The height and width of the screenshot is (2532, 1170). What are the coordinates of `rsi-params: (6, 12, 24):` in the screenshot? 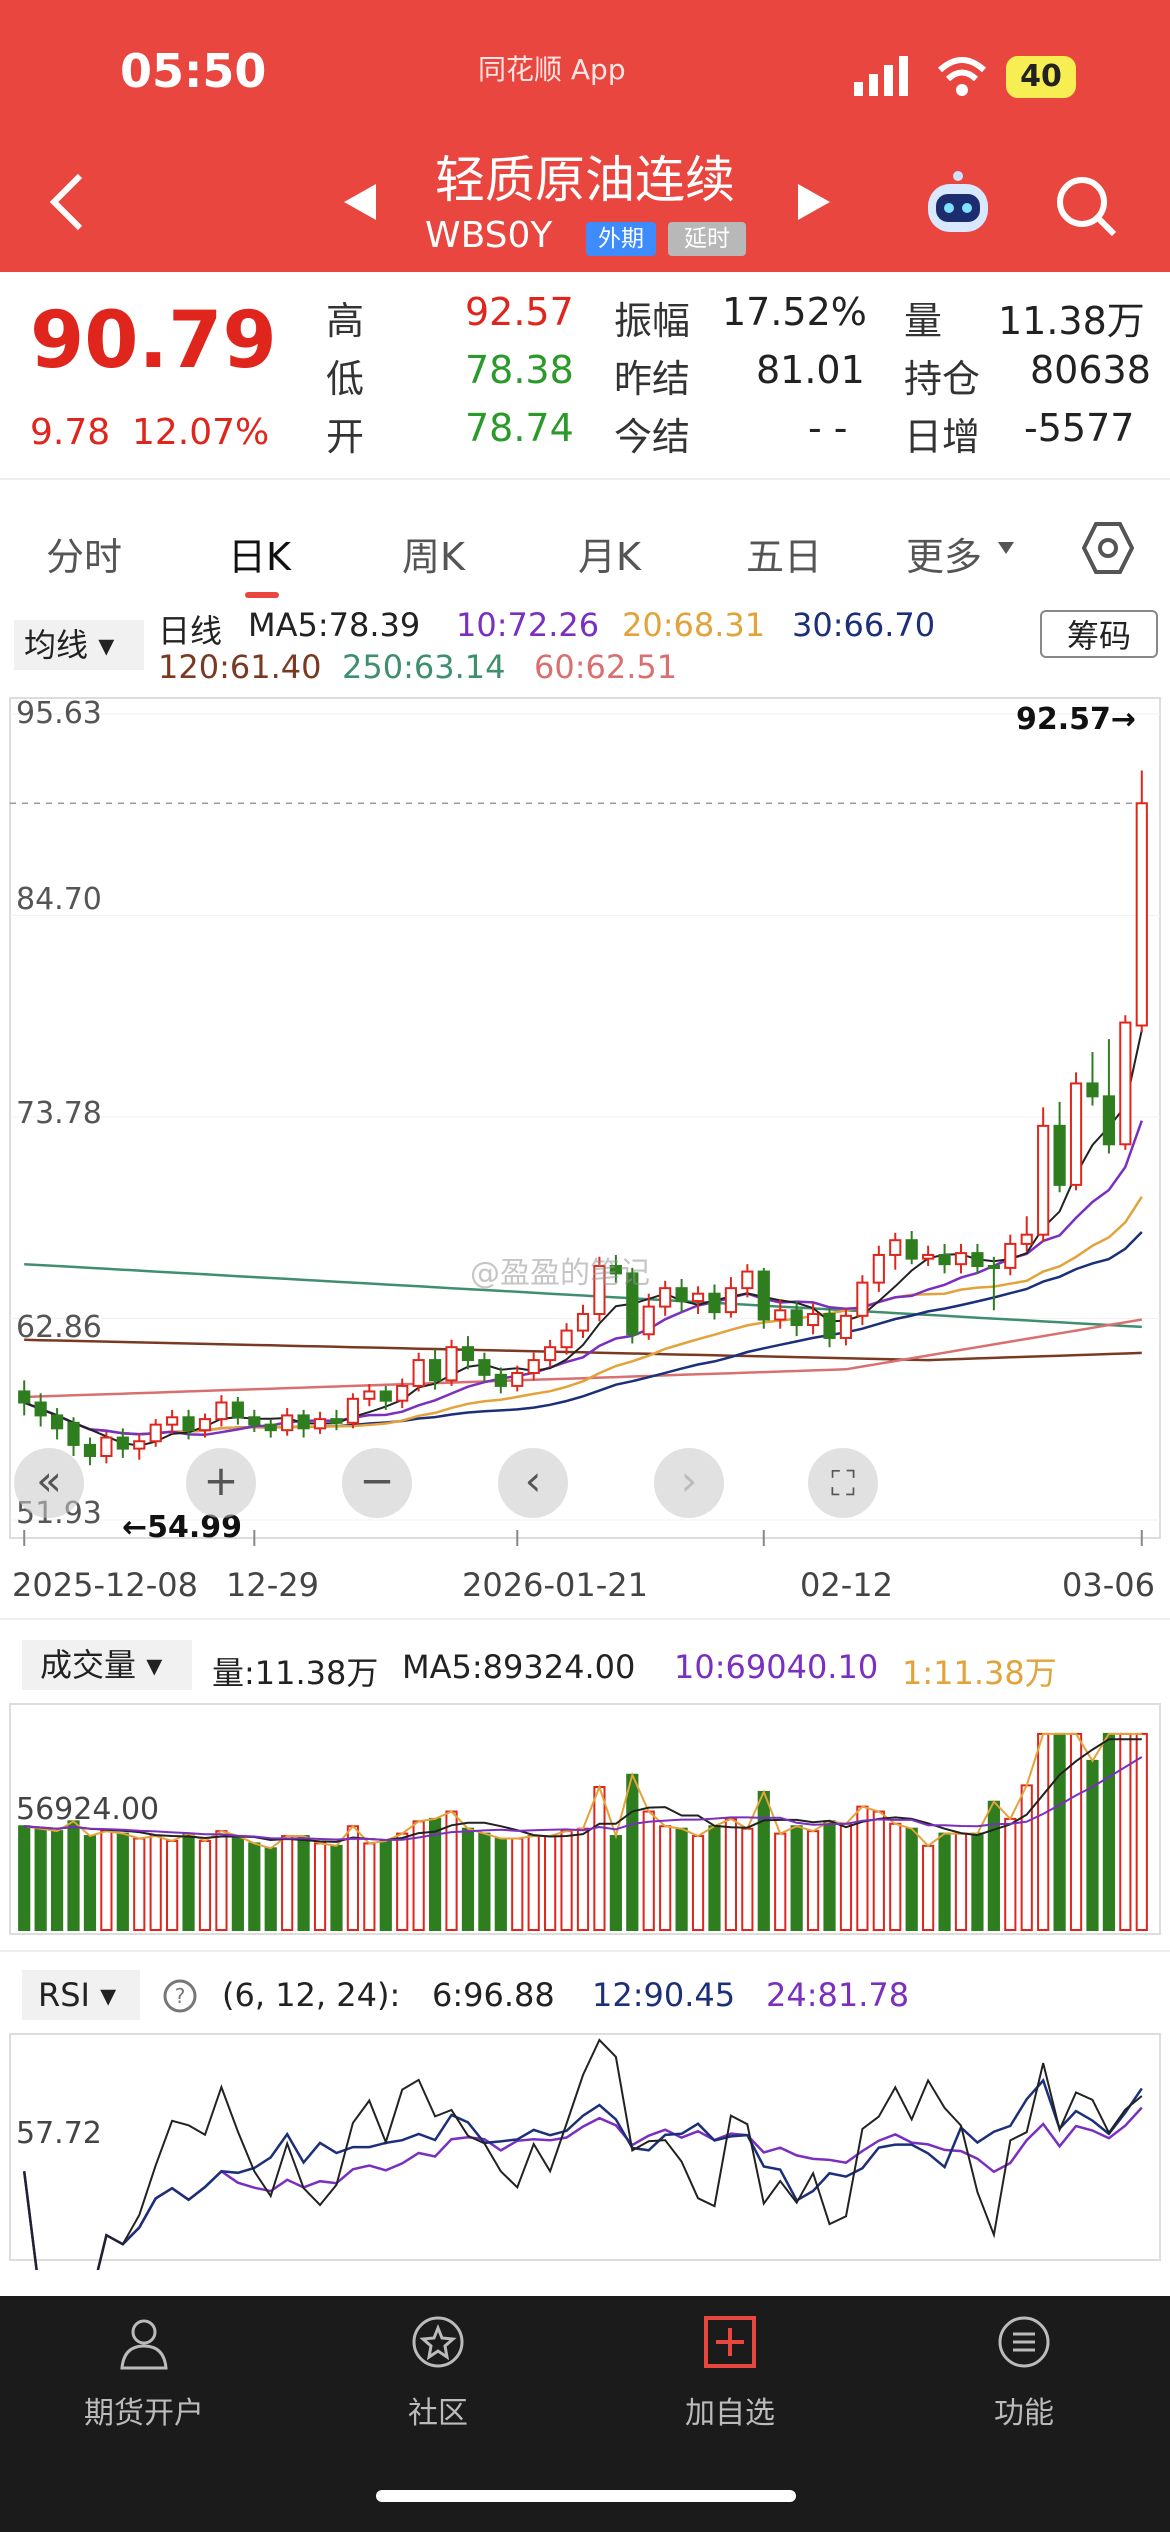 It's located at (311, 1995).